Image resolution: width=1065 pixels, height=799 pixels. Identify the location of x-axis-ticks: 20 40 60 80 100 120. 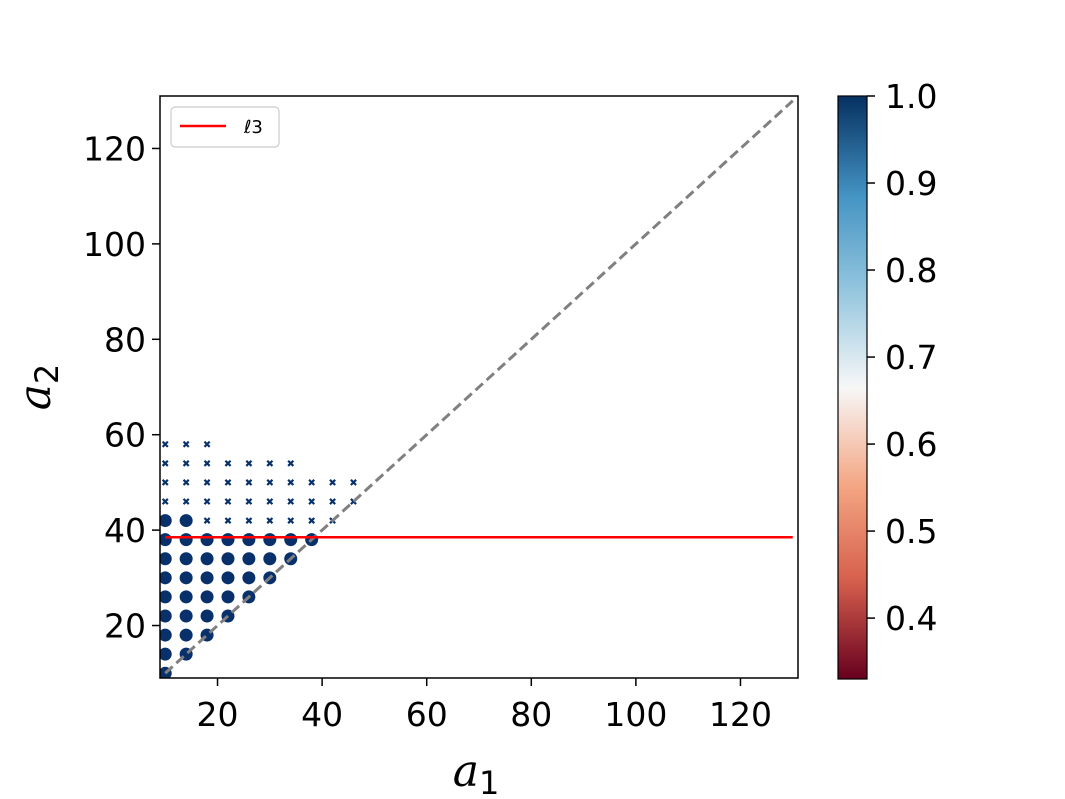
(484, 706).